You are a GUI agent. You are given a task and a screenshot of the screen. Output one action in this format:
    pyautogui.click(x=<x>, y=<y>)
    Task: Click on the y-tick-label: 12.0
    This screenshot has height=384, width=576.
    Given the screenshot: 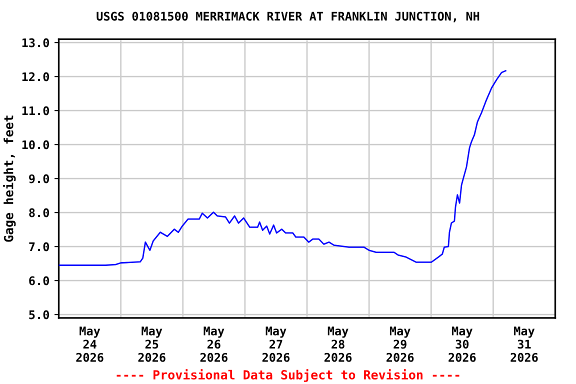 What is the action you would take?
    pyautogui.click(x=36, y=77)
    